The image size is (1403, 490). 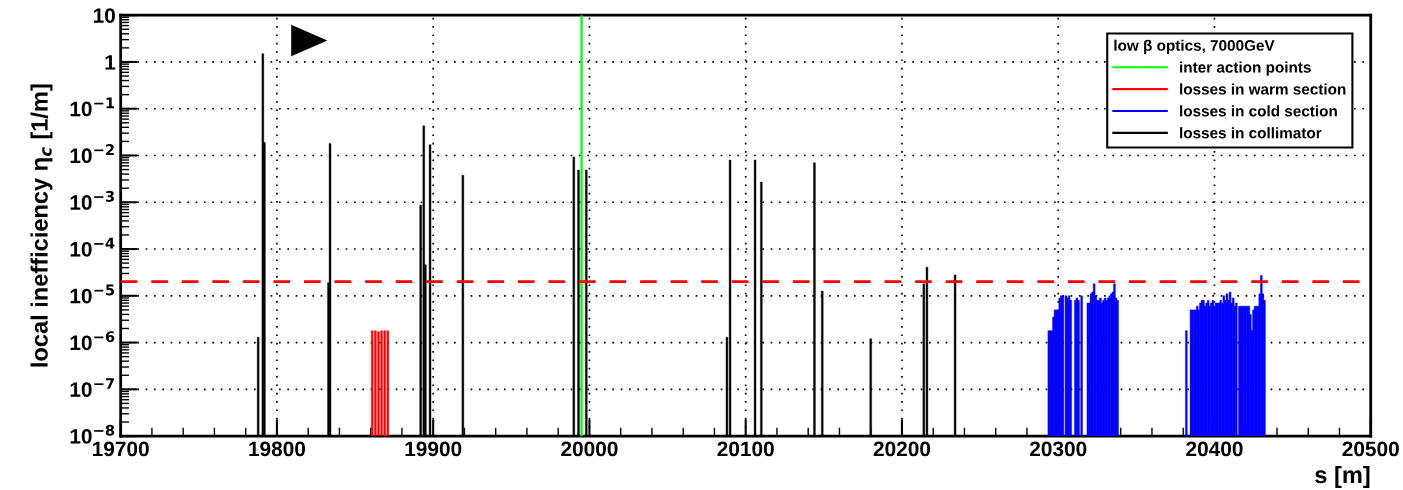 What do you see at coordinates (1194, 46) in the screenshot?
I see `legend-title: low β optics, 7000GeV` at bounding box center [1194, 46].